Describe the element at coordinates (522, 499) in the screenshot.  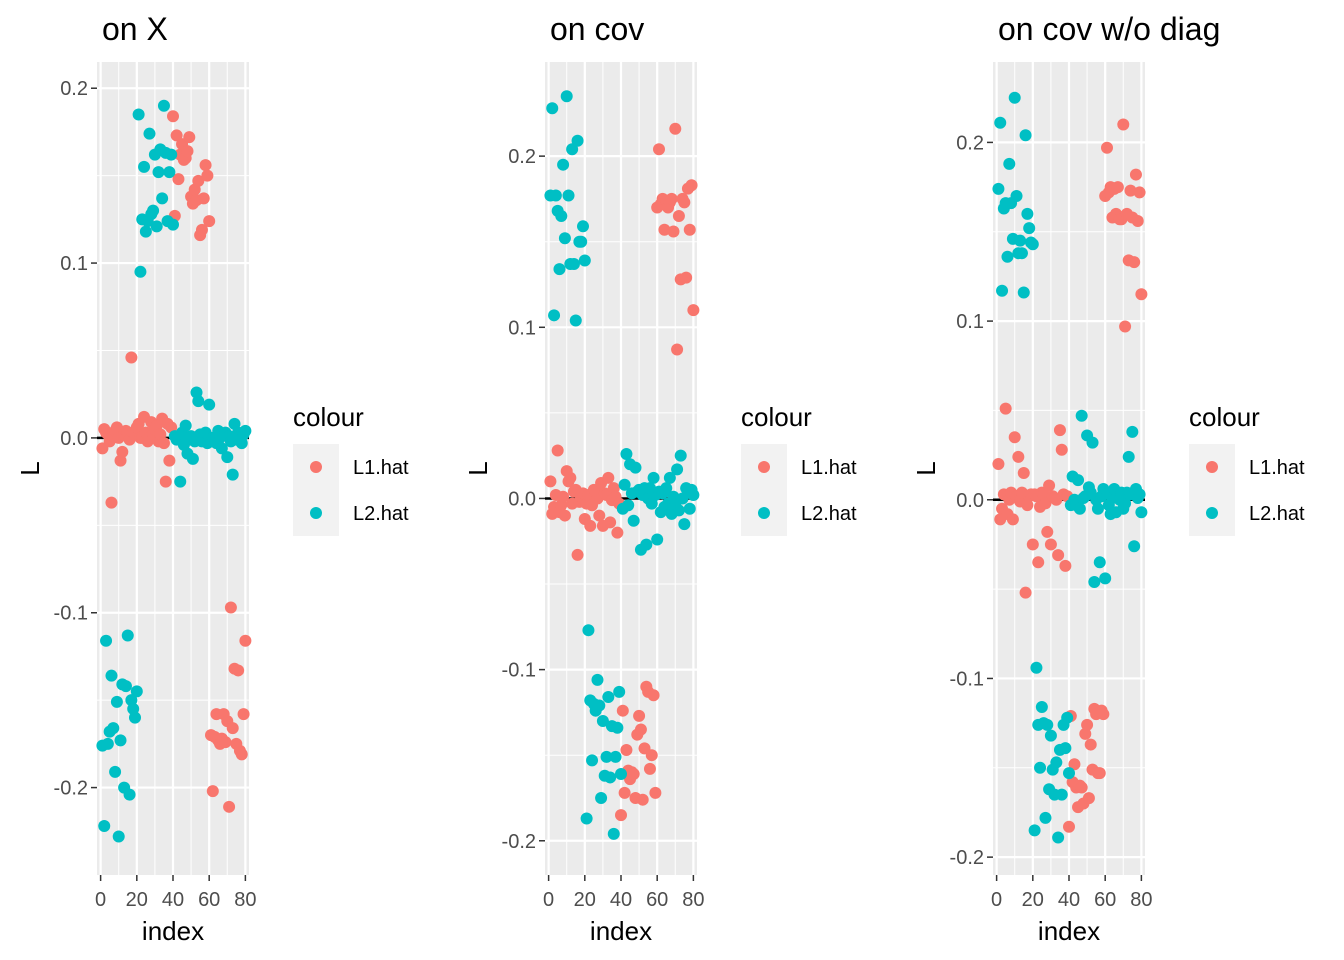
I see `y-tick-label: 0.0` at that location.